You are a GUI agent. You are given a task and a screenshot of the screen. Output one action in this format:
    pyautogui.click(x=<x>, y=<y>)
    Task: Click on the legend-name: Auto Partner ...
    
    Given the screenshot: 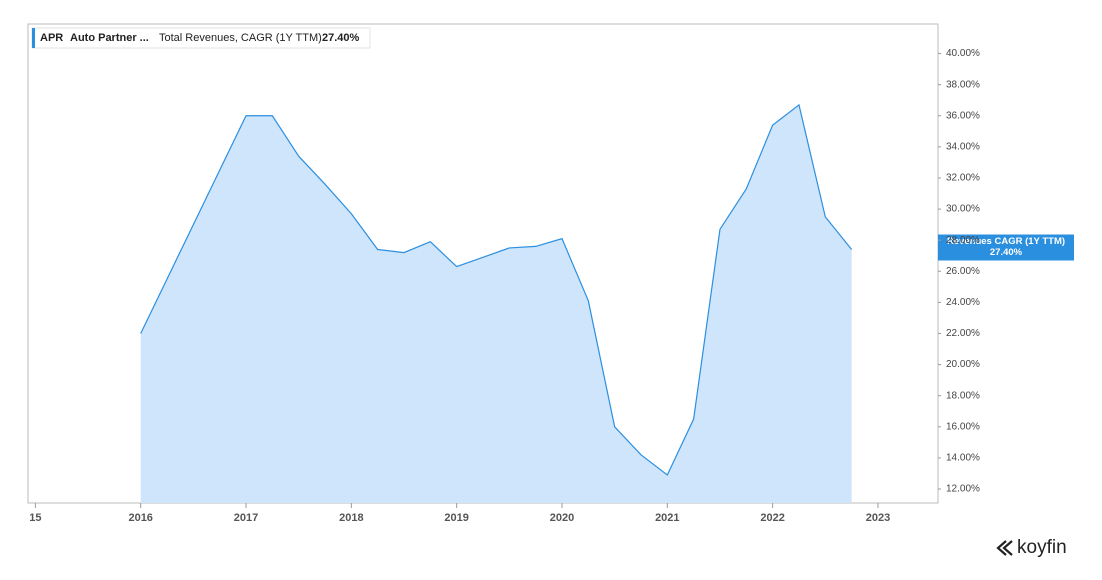 What is the action you would take?
    pyautogui.click(x=109, y=38)
    